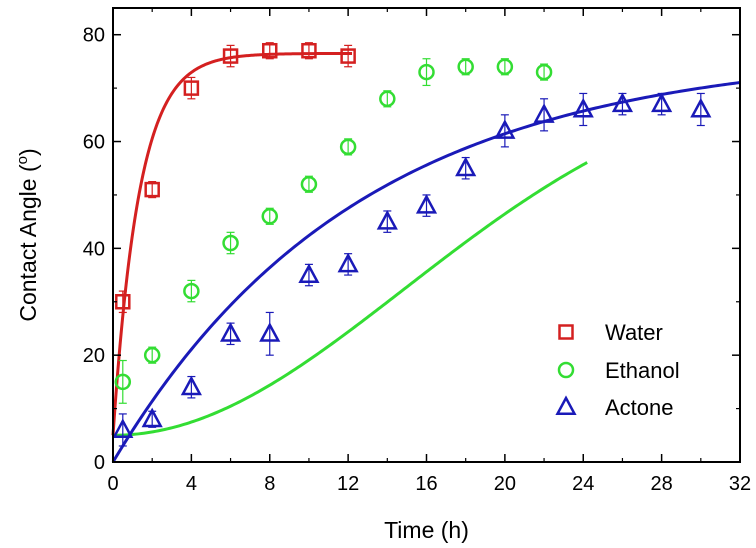  Describe the element at coordinates (28, 152) in the screenshot. I see `y-axis-label-end: )` at that location.